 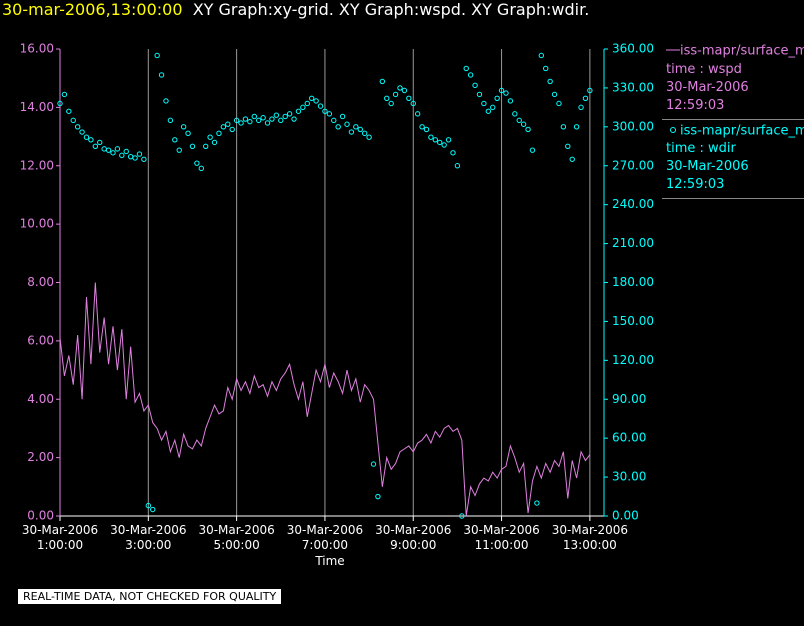 I want to click on legend-line, so click(x=673, y=50).